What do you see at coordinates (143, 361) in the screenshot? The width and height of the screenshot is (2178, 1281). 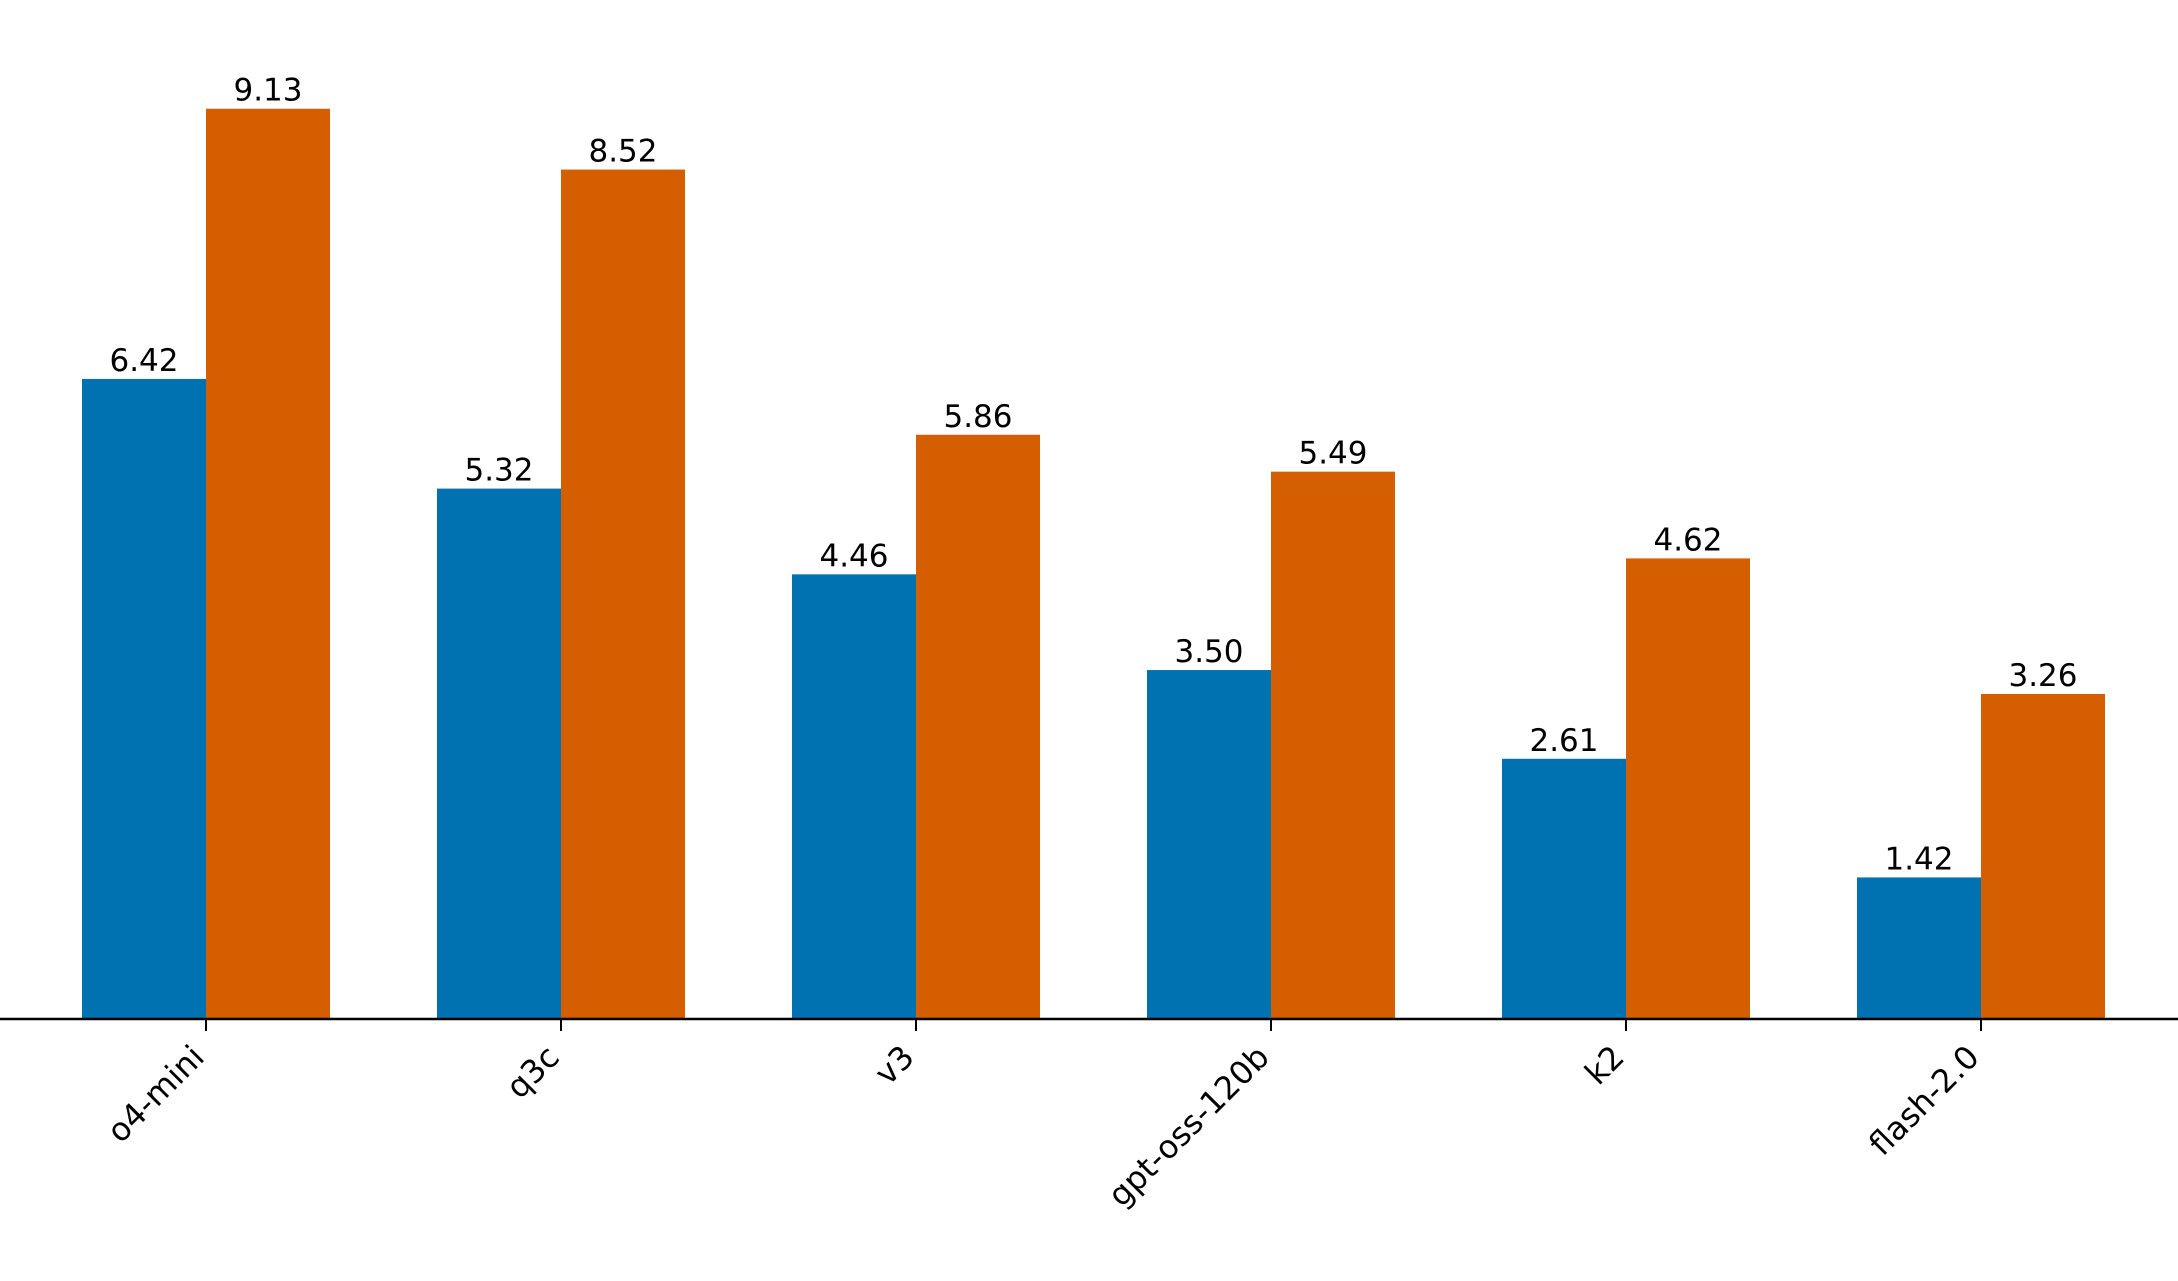 I see `value-label: 6.42` at bounding box center [143, 361].